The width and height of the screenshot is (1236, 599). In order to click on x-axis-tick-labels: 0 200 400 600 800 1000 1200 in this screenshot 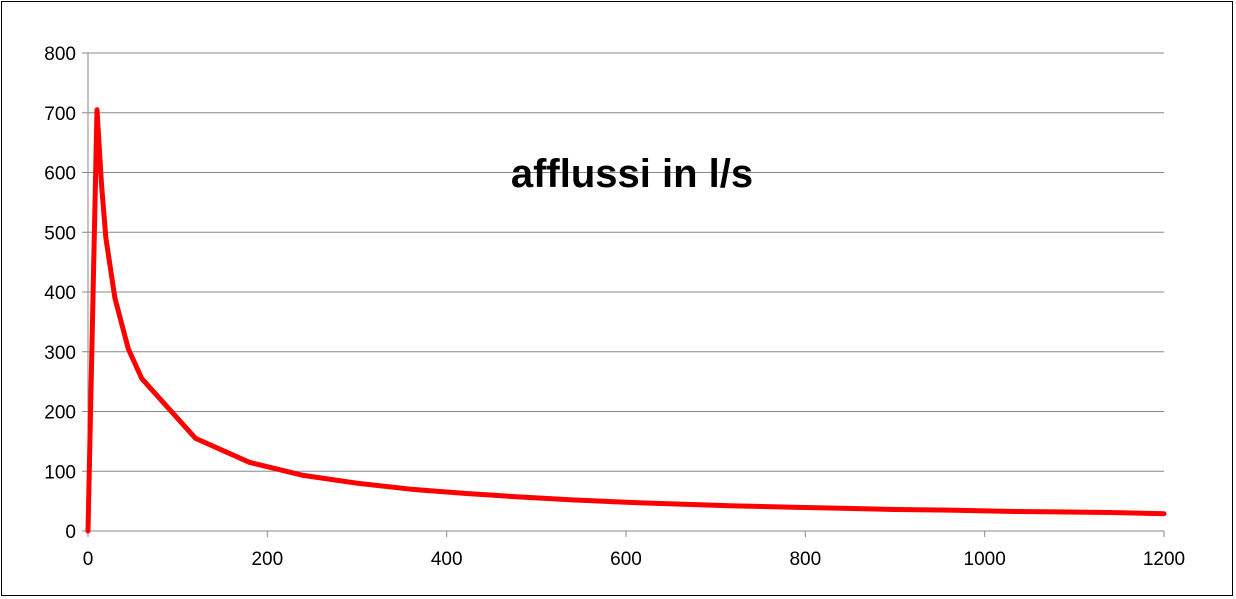, I will do `click(634, 559)`.